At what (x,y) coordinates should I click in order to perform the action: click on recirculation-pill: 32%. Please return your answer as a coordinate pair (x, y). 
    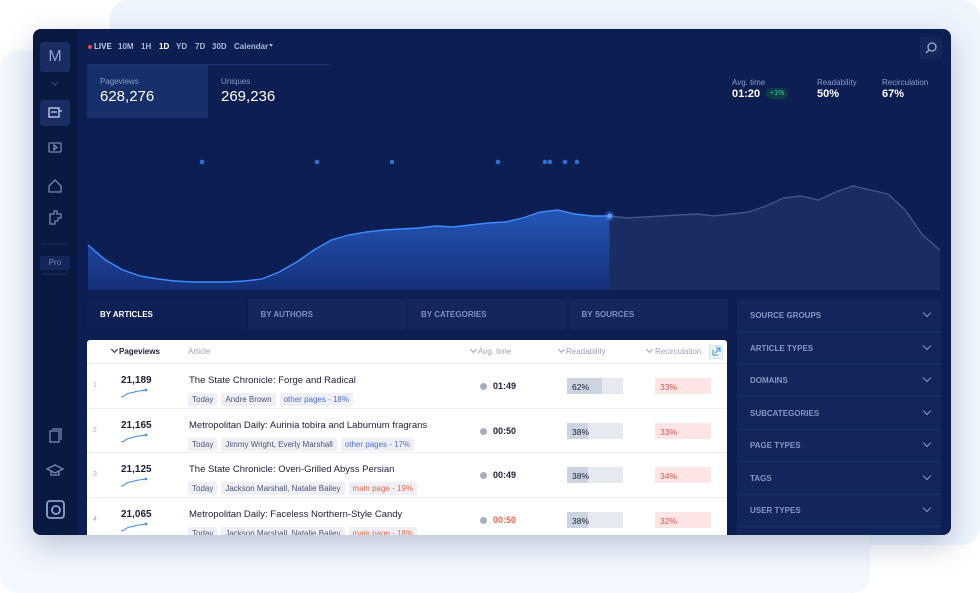
    Looking at the image, I should click on (683, 519).